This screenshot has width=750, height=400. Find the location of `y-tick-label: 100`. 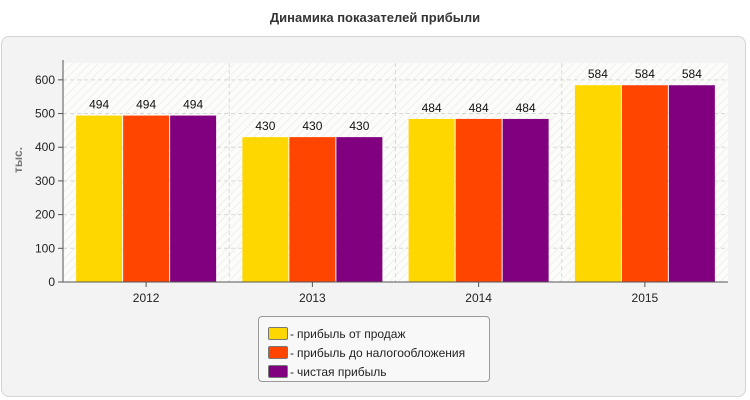

y-tick-label: 100 is located at coordinates (45, 248).